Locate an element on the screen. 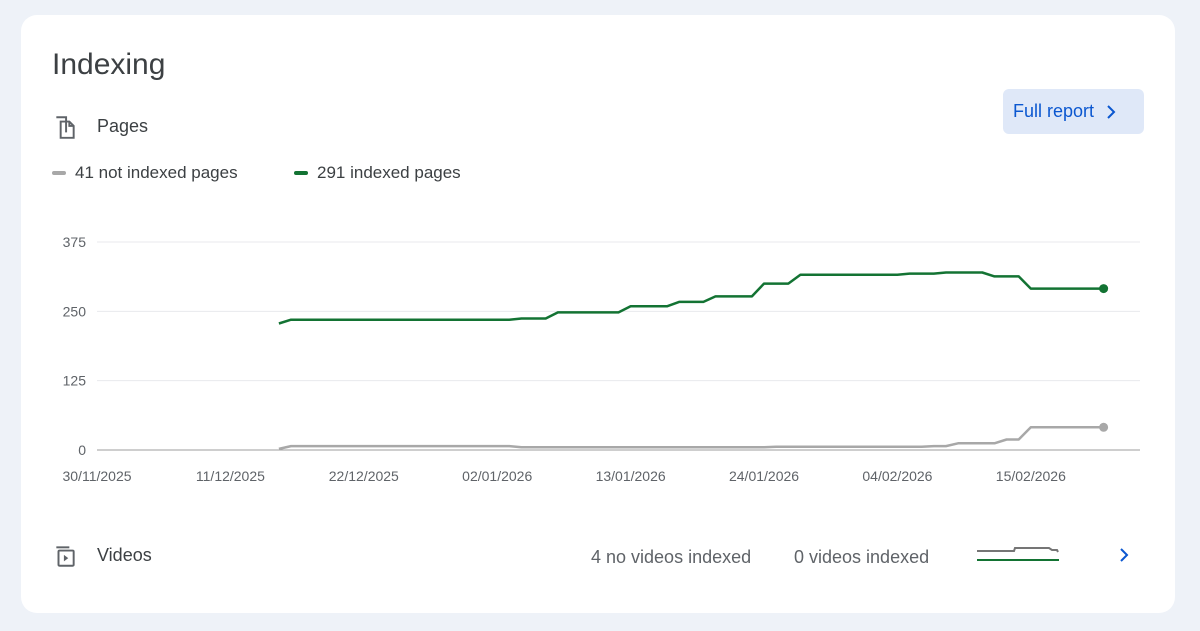  x-tick-label: 04/02/2026 is located at coordinates (897, 476).